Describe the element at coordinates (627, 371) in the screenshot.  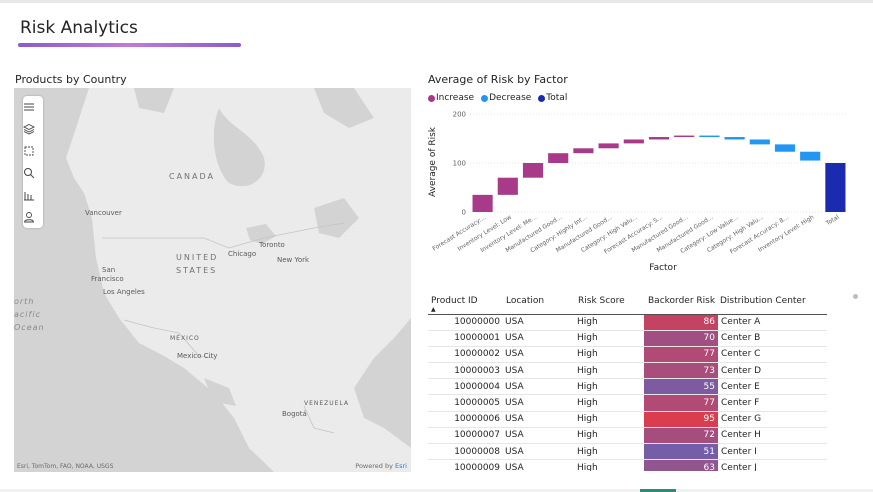
I see `table-row: 10000003 USA High 73 Center D` at that location.